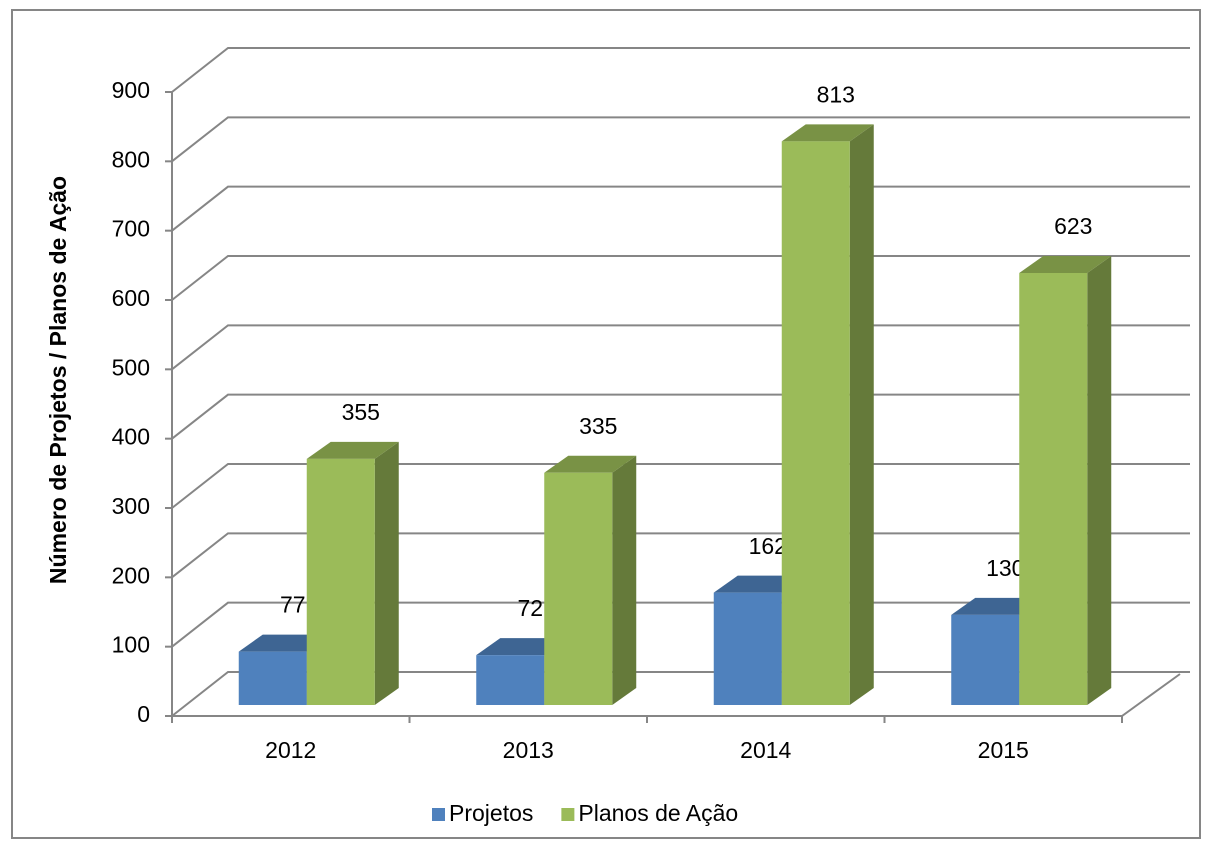 The image size is (1213, 848). I want to click on y-tick-label: 700, so click(131, 229).